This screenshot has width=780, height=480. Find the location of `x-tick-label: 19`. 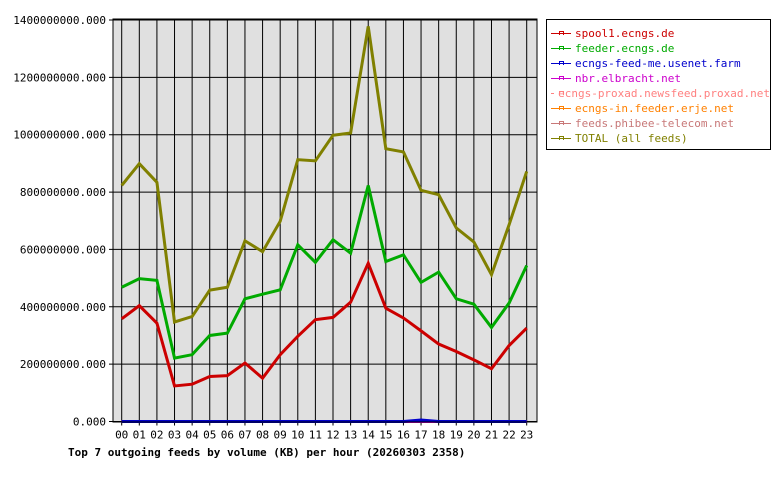

x-tick-label: 19 is located at coordinates (456, 435).